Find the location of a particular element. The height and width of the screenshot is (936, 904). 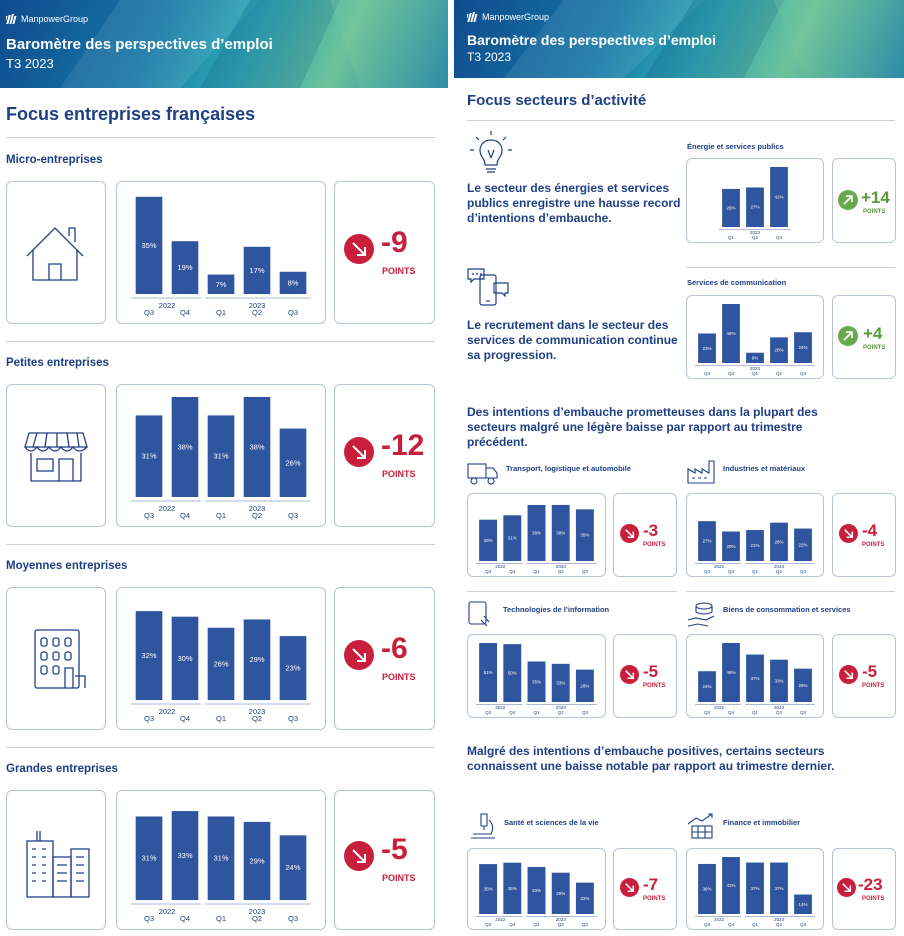

delta-value: -7 is located at coordinates (651, 884).